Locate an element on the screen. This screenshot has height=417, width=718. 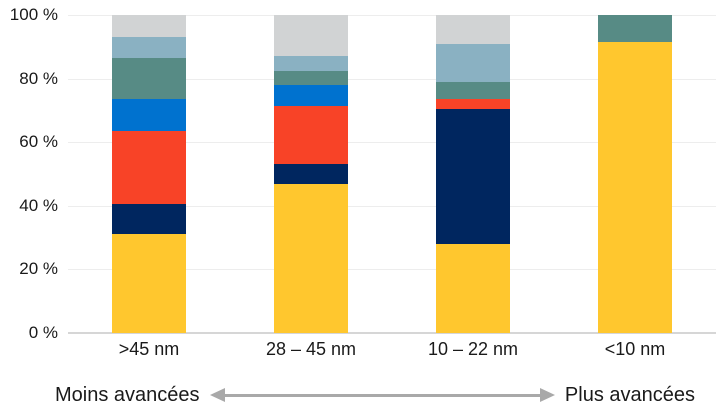
x-axis-line is located at coordinates (392, 333).